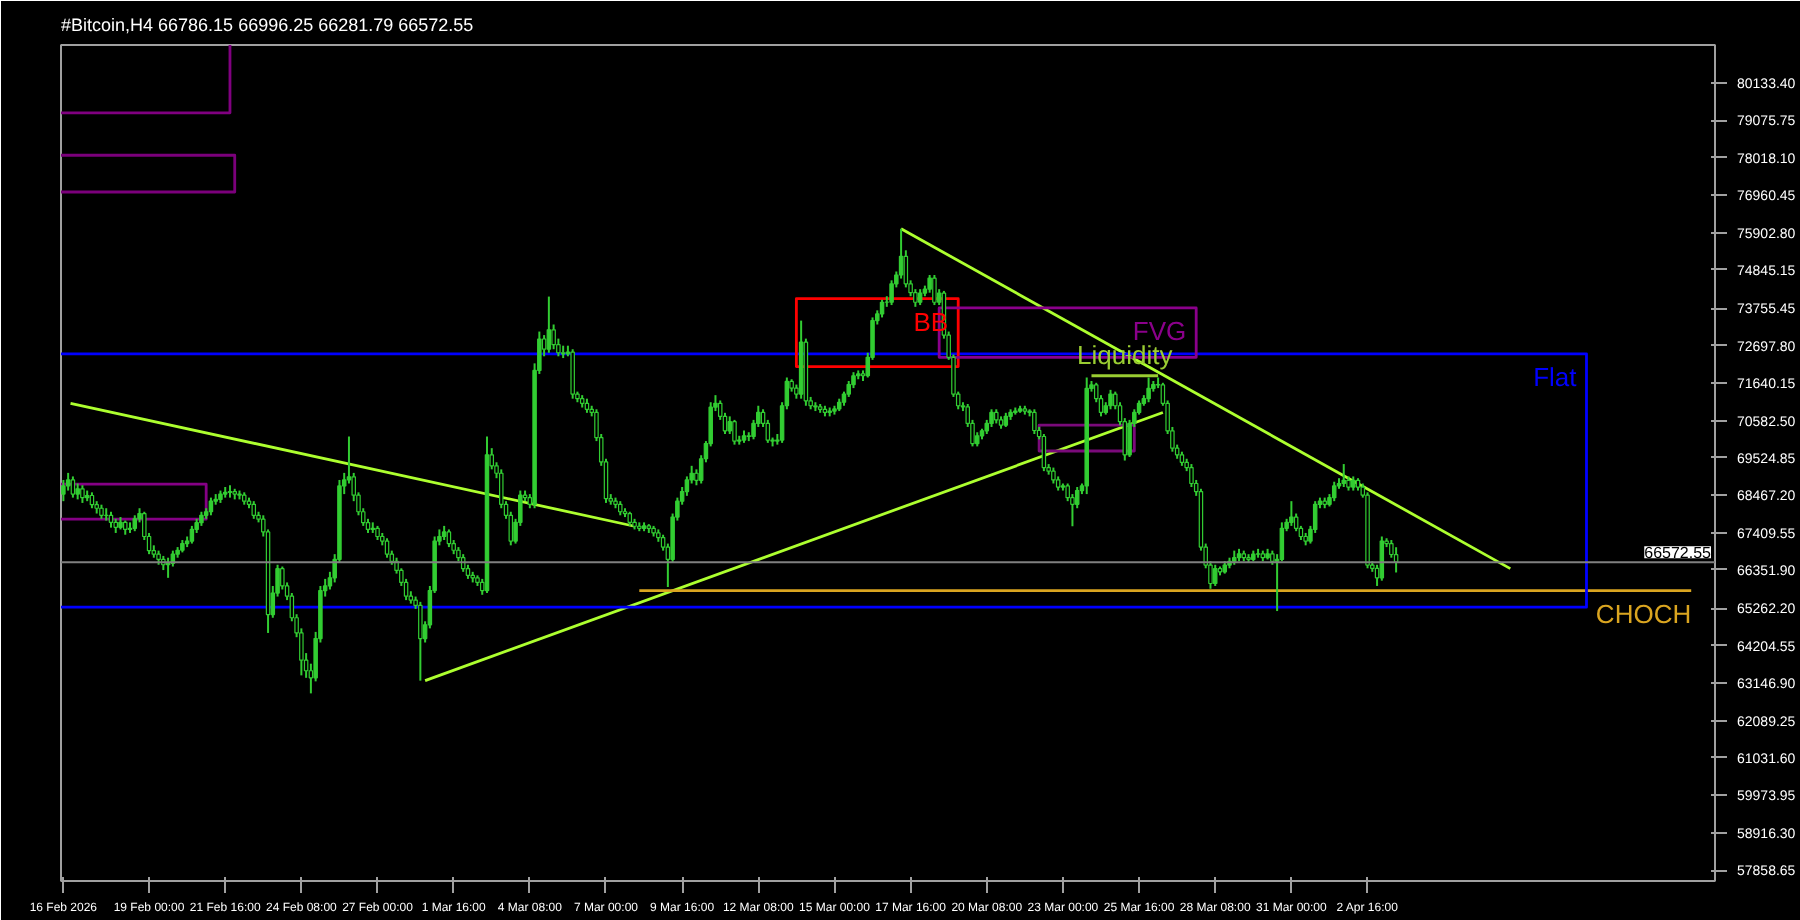 The width and height of the screenshot is (1800, 920). What do you see at coordinates (1159, 330) in the screenshot?
I see `series-label: FVG` at bounding box center [1159, 330].